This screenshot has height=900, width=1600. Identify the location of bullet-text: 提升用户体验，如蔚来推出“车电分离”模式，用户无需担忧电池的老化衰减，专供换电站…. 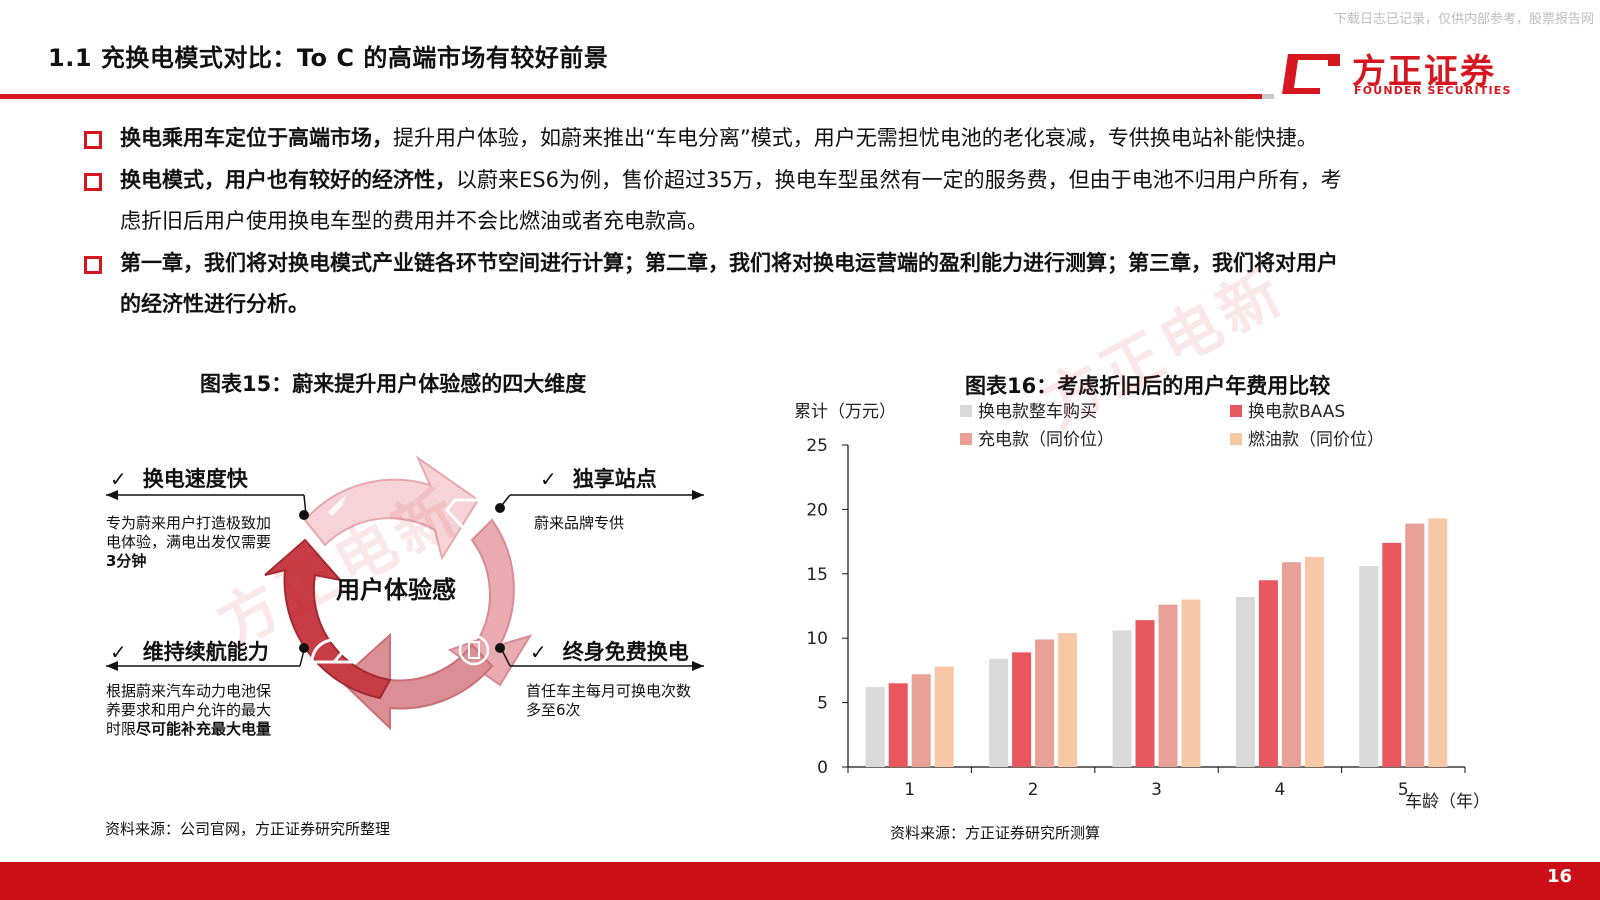
(855, 138).